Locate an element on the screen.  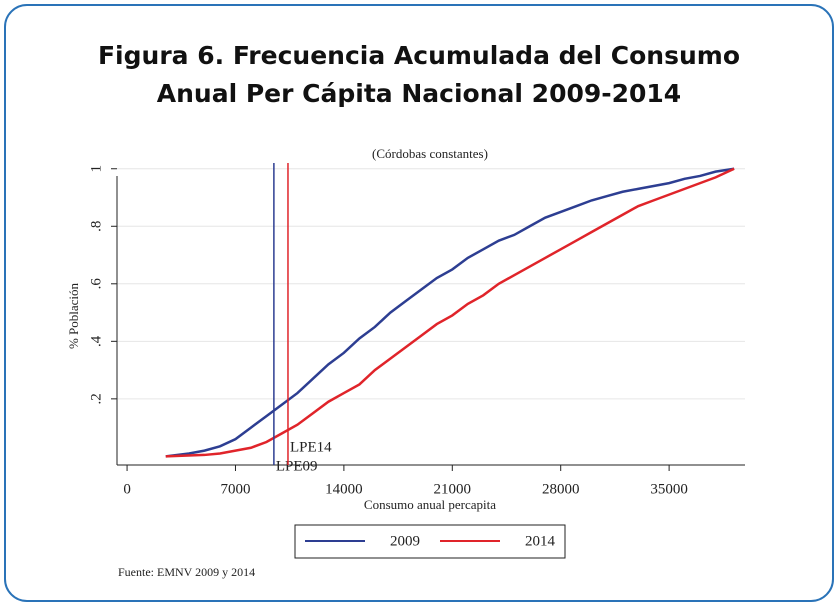
x-tick-label: 21000 is located at coordinates (453, 489).